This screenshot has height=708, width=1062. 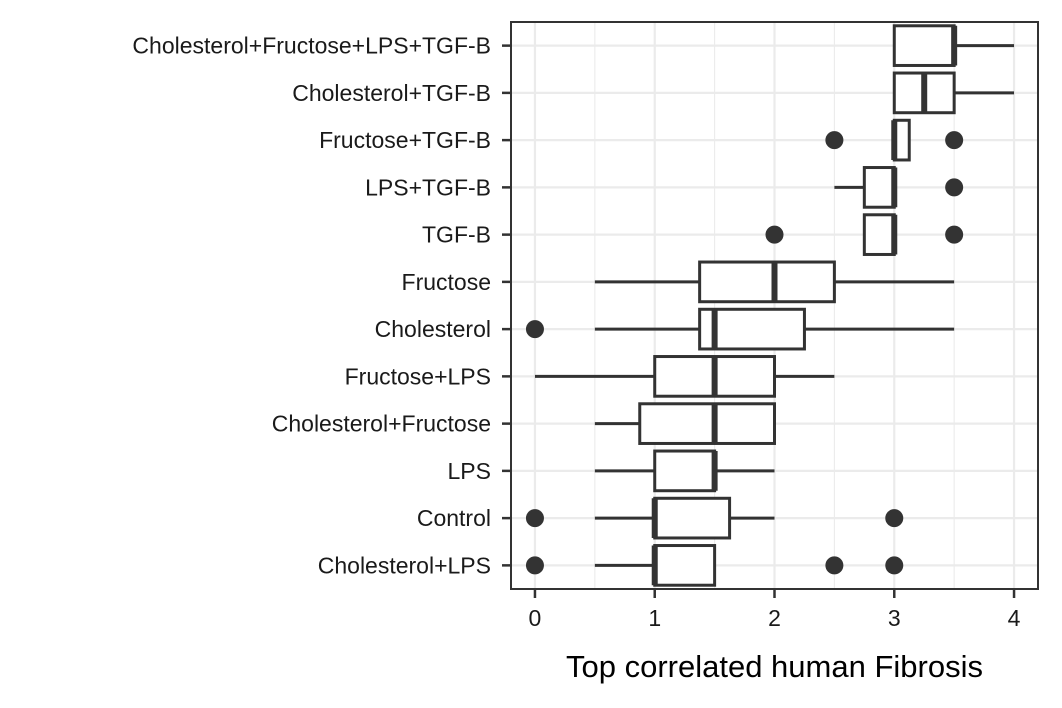 What do you see at coordinates (404, 565) in the screenshot?
I see `y-tick-label: Cholesterol+LPS` at bounding box center [404, 565].